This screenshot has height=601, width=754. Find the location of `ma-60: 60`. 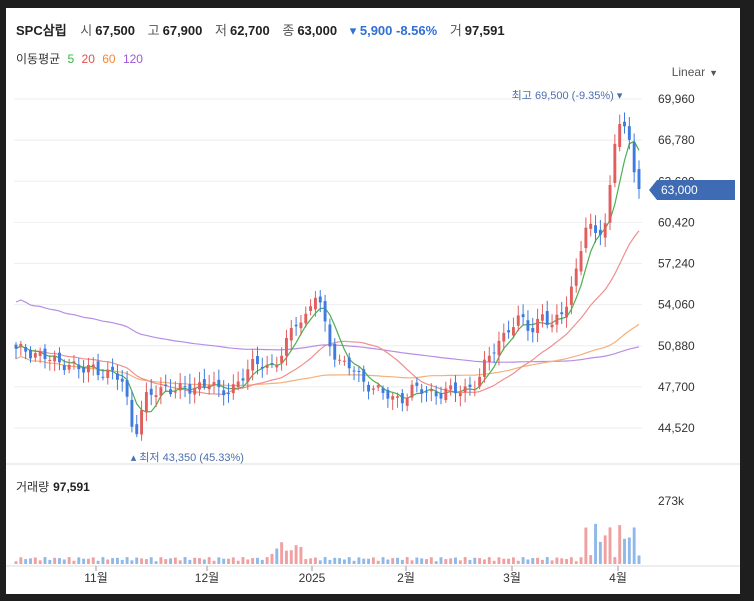

ma-60: 60 is located at coordinates (109, 59).